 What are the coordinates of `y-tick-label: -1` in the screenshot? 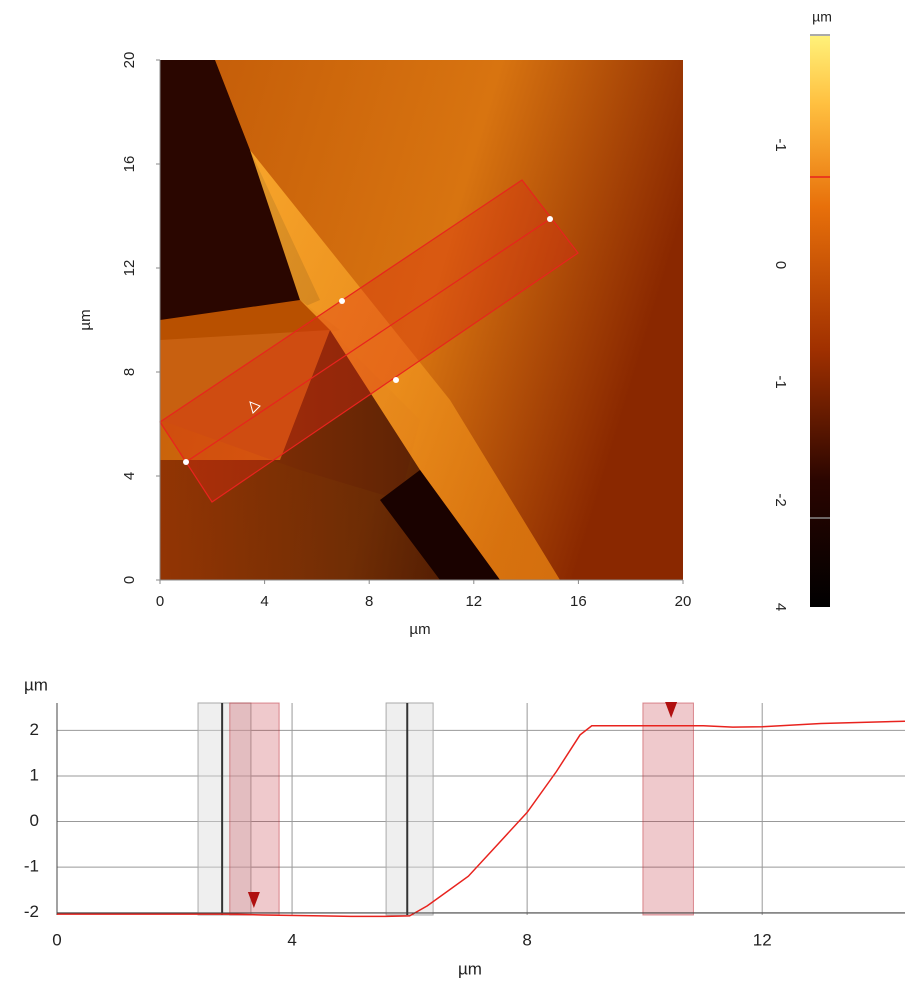 It's located at (31, 866).